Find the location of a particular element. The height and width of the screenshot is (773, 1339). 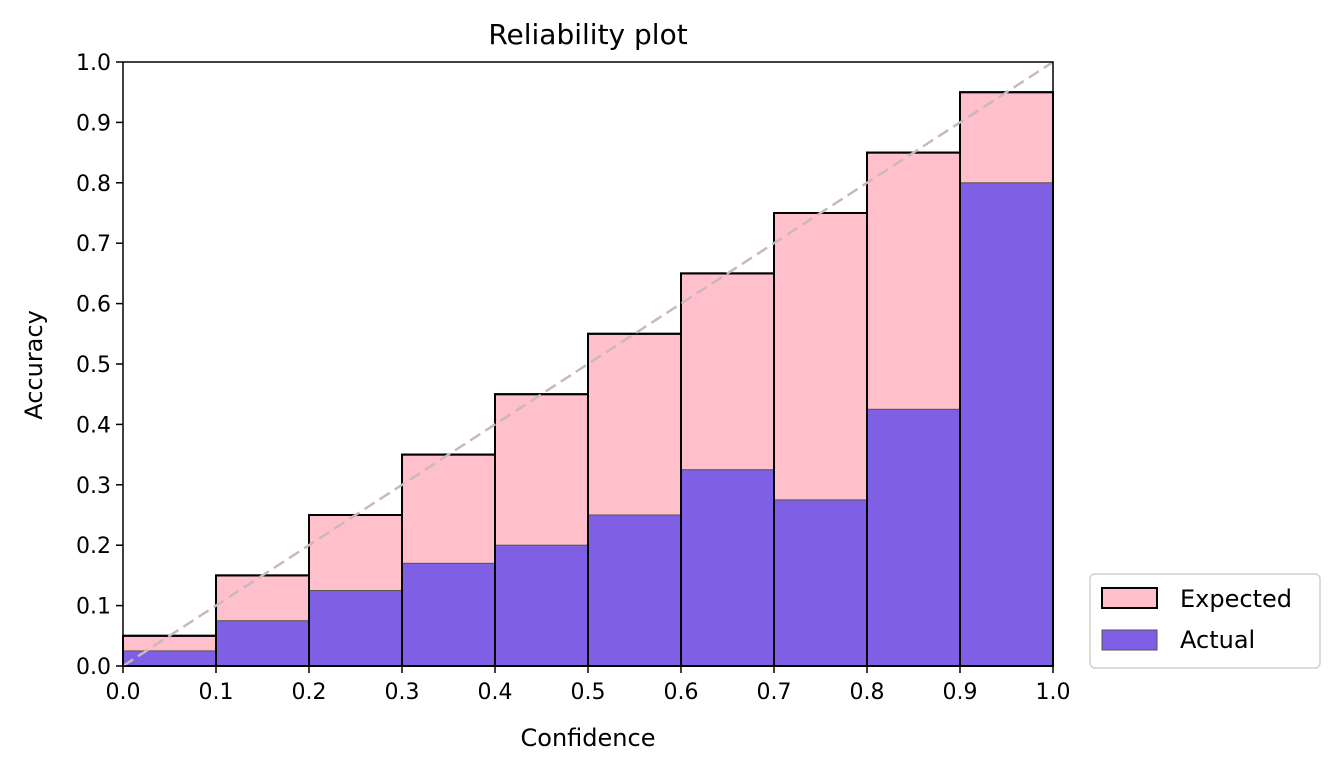

y-axis-ticks: 0.0 0.1 0.2 0.3 0.4 0.5 0.6 0.7 0.8 0.9 1.0 is located at coordinates (99, 365).